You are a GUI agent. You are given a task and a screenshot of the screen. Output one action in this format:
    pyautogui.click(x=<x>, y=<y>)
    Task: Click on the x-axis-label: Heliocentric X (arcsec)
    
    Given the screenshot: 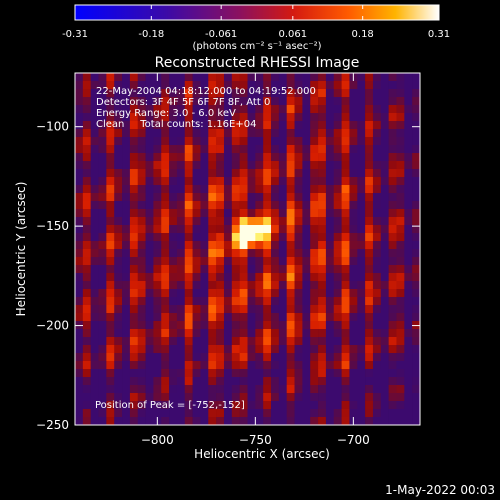 What is the action you would take?
    pyautogui.click(x=262, y=454)
    